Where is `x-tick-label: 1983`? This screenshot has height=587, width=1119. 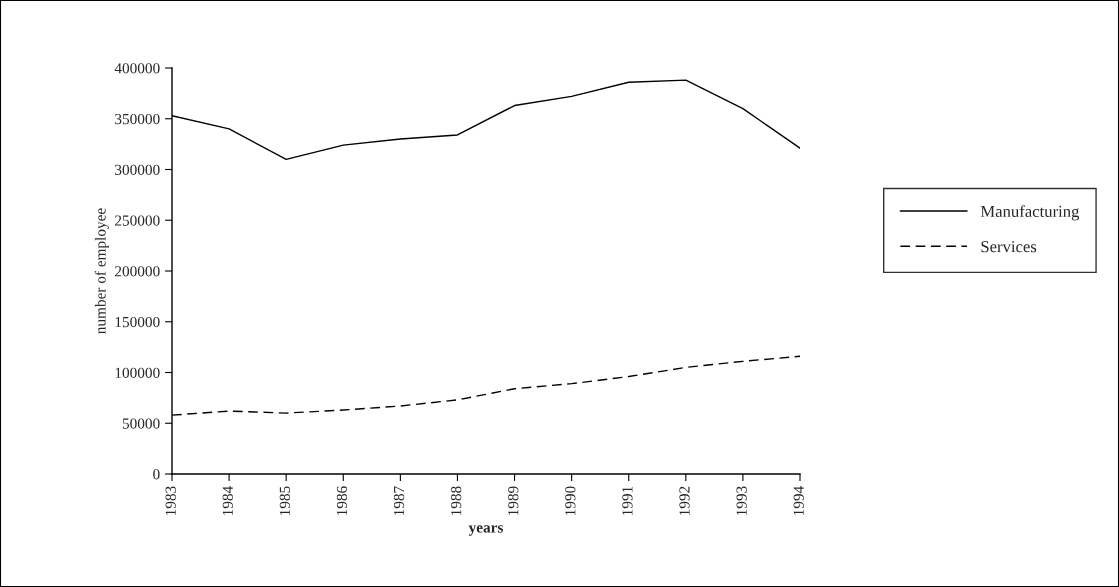 x-tick-label: 1983 is located at coordinates (170, 501).